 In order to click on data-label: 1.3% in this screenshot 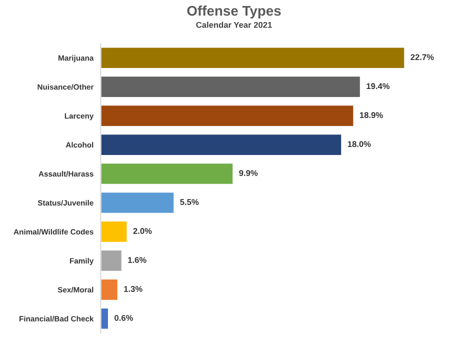, I will do `click(133, 289)`.